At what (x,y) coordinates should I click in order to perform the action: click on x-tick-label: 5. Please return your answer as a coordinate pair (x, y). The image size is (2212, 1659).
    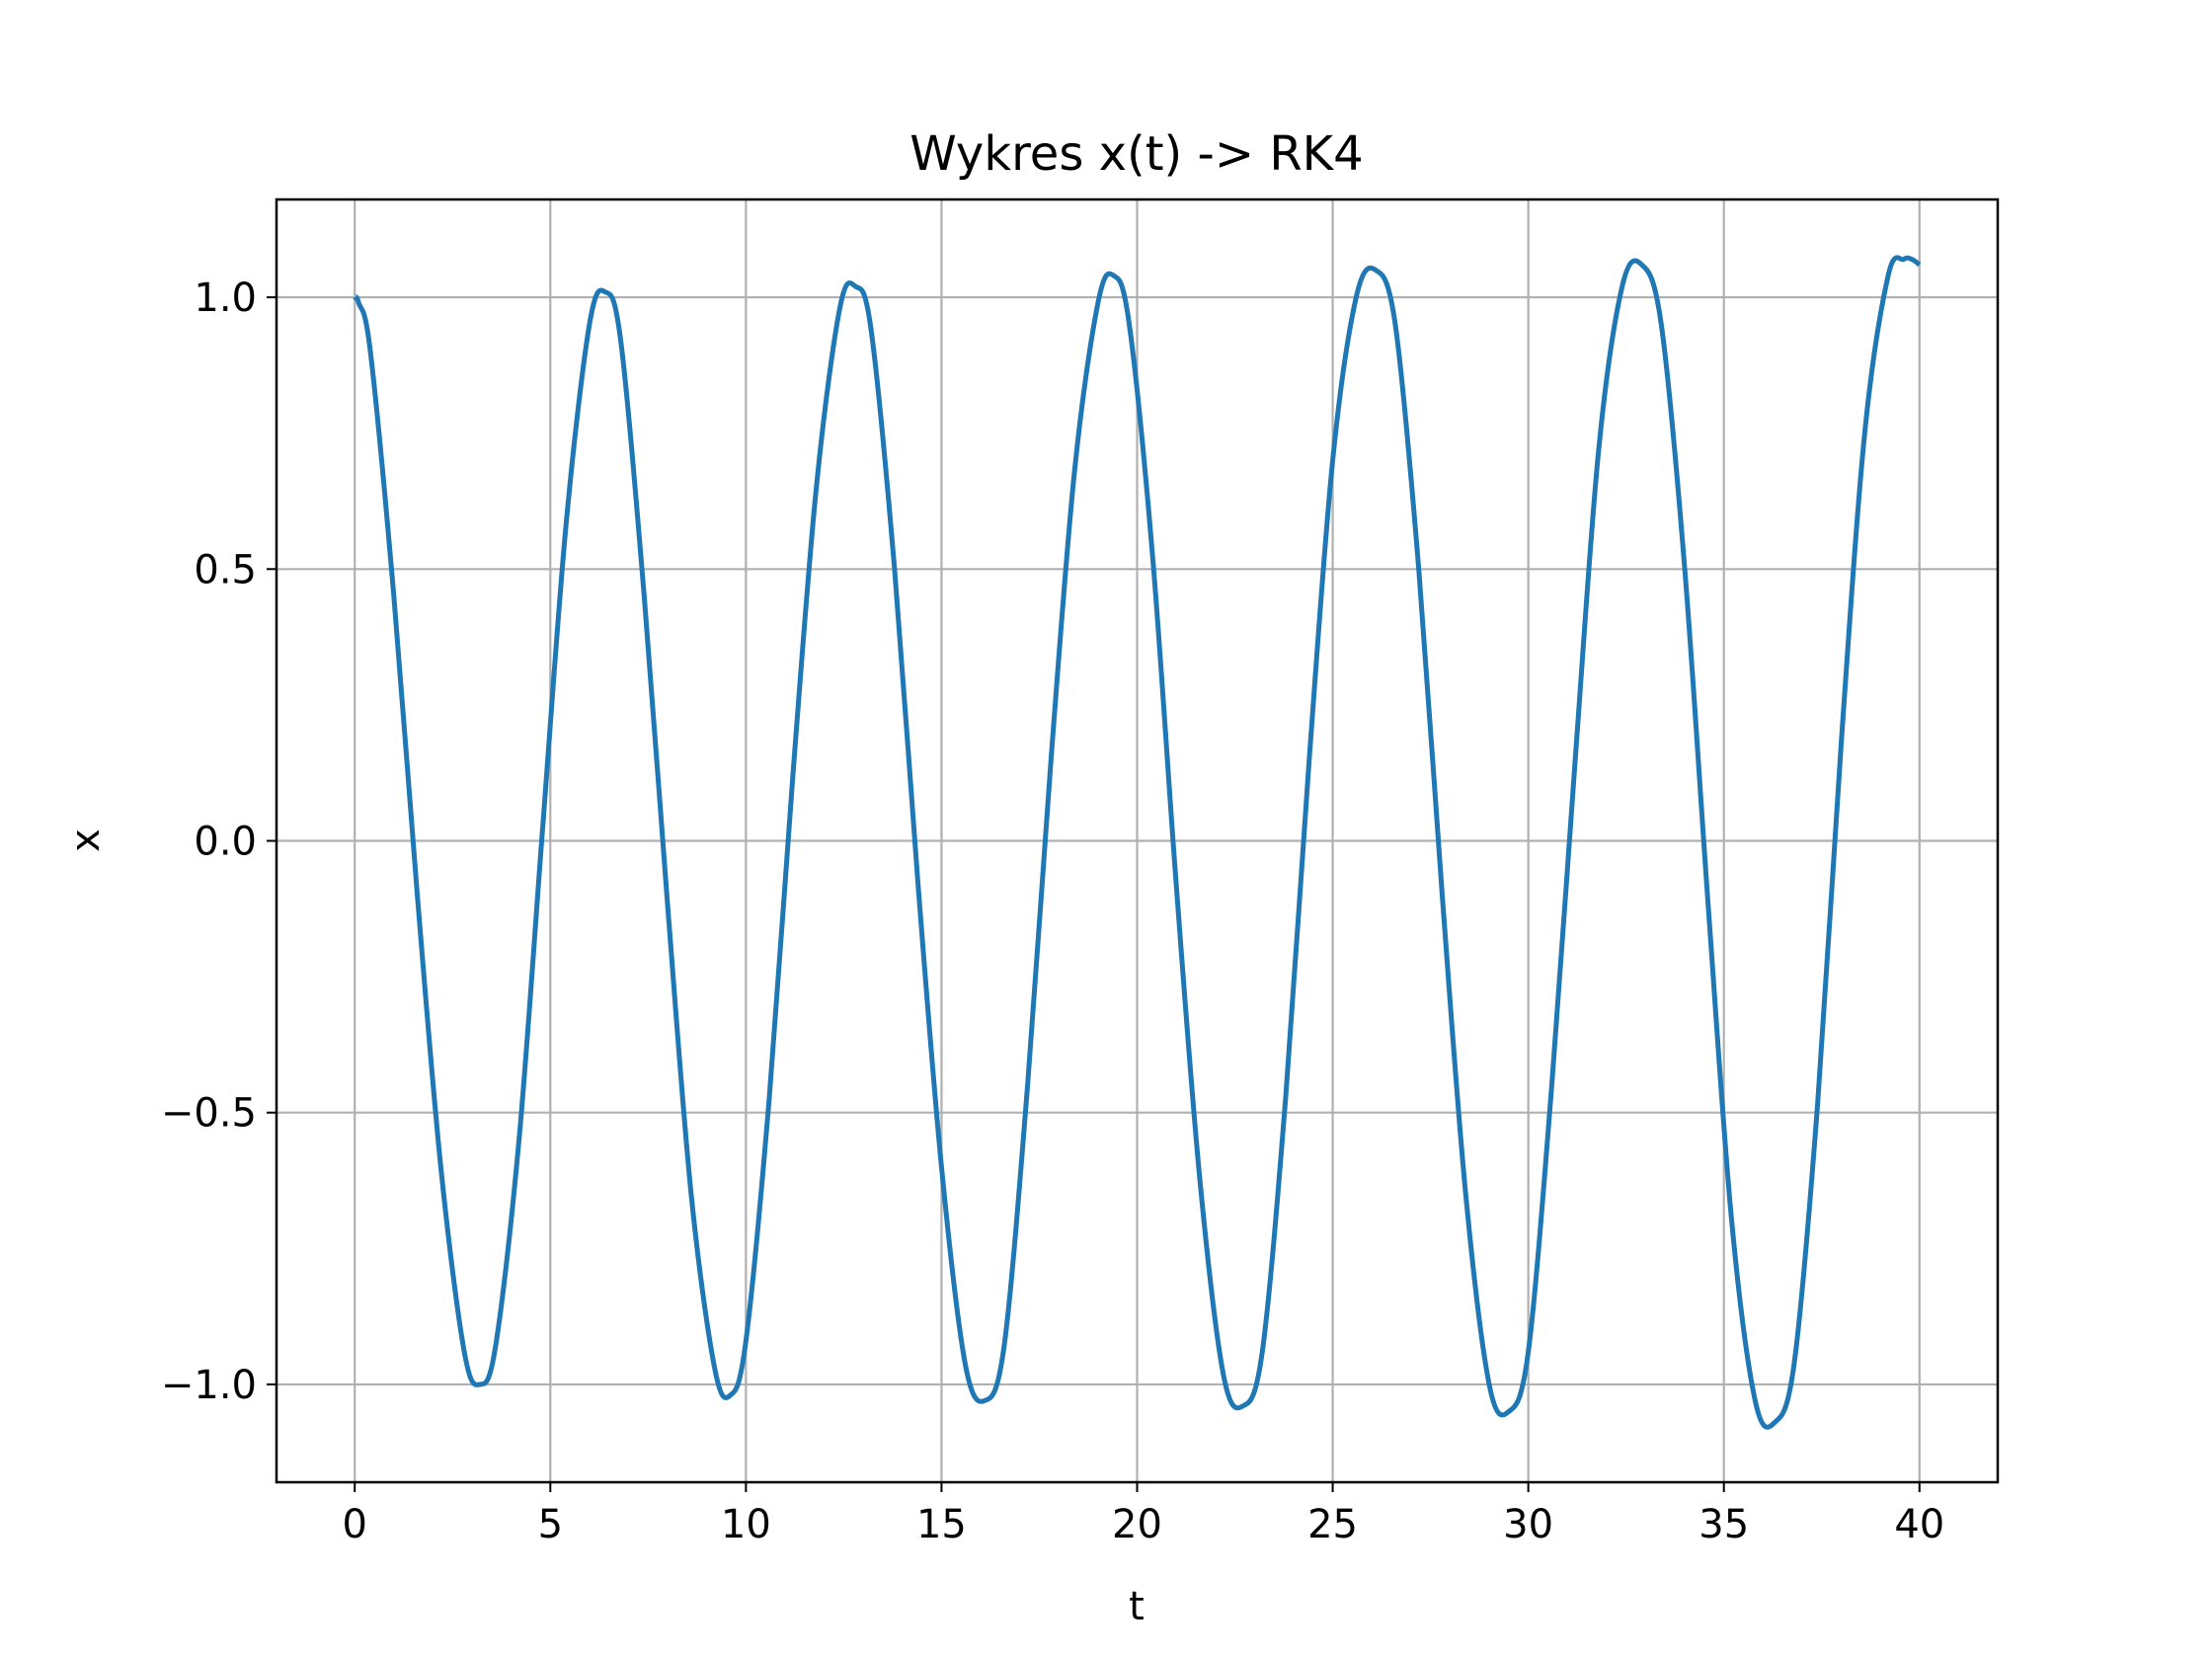
    Looking at the image, I should click on (551, 1525).